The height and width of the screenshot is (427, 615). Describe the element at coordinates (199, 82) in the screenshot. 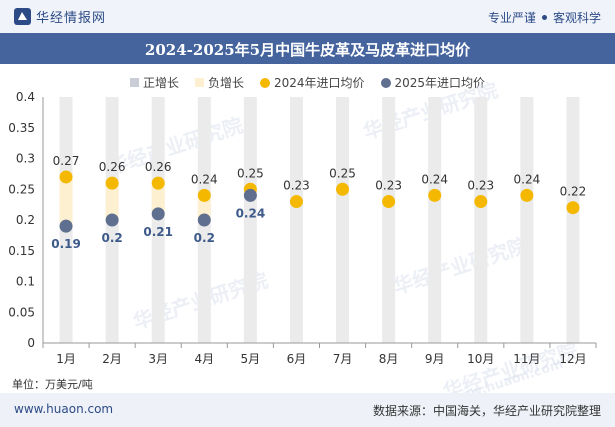

I see `legend-swatch-negative` at that location.